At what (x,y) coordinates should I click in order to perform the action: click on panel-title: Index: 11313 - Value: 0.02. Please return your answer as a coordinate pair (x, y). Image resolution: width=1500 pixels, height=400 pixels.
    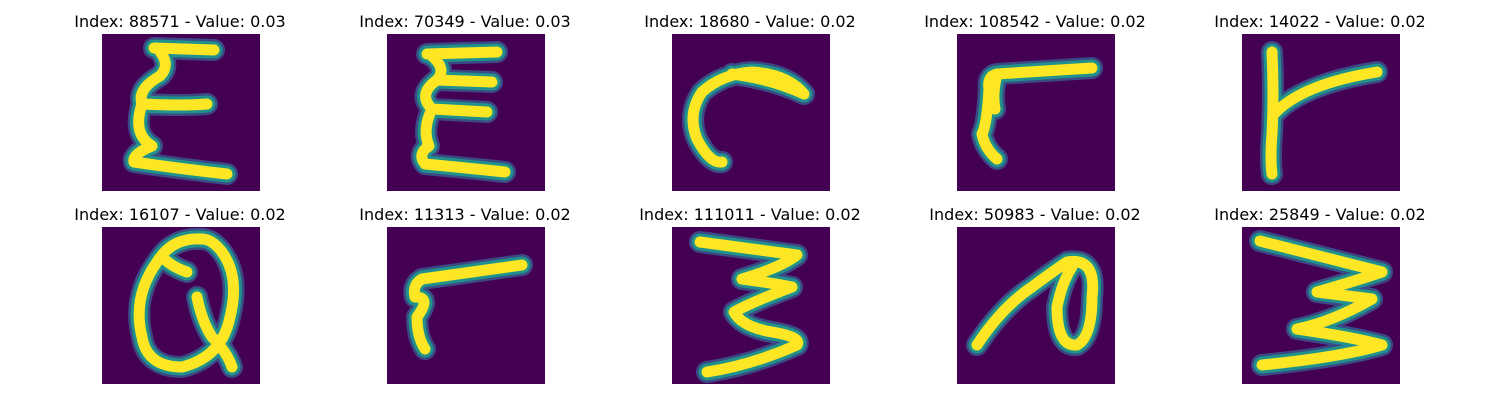
    Looking at the image, I should click on (465, 214).